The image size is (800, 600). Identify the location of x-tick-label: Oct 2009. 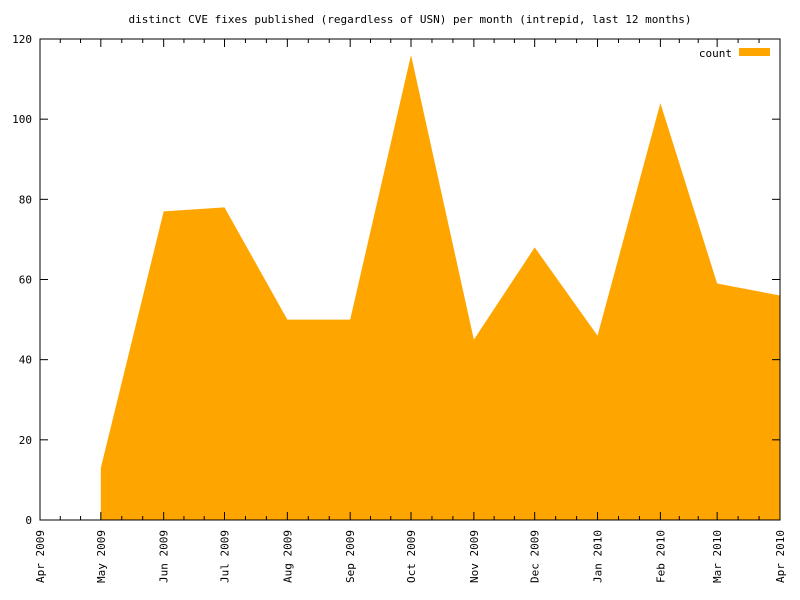
(411, 556).